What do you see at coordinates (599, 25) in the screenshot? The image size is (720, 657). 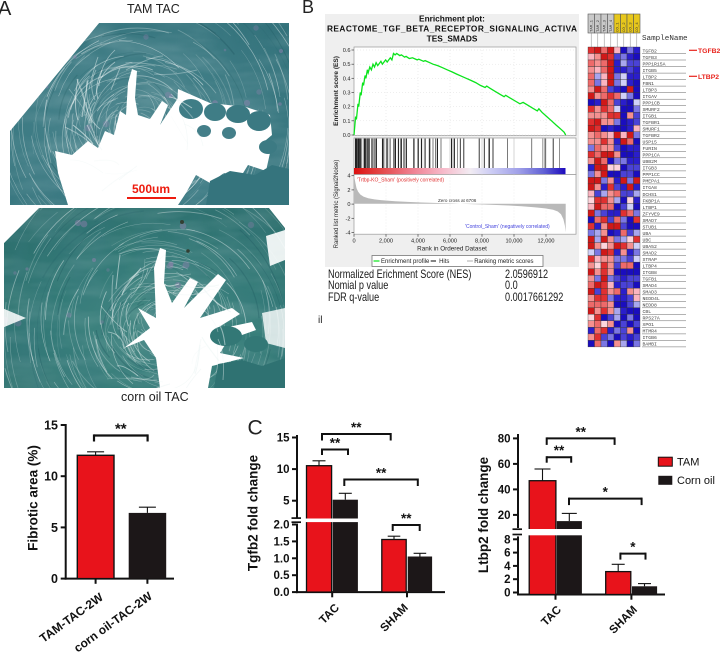 I see `svg-text: TAM_2` at bounding box center [599, 25].